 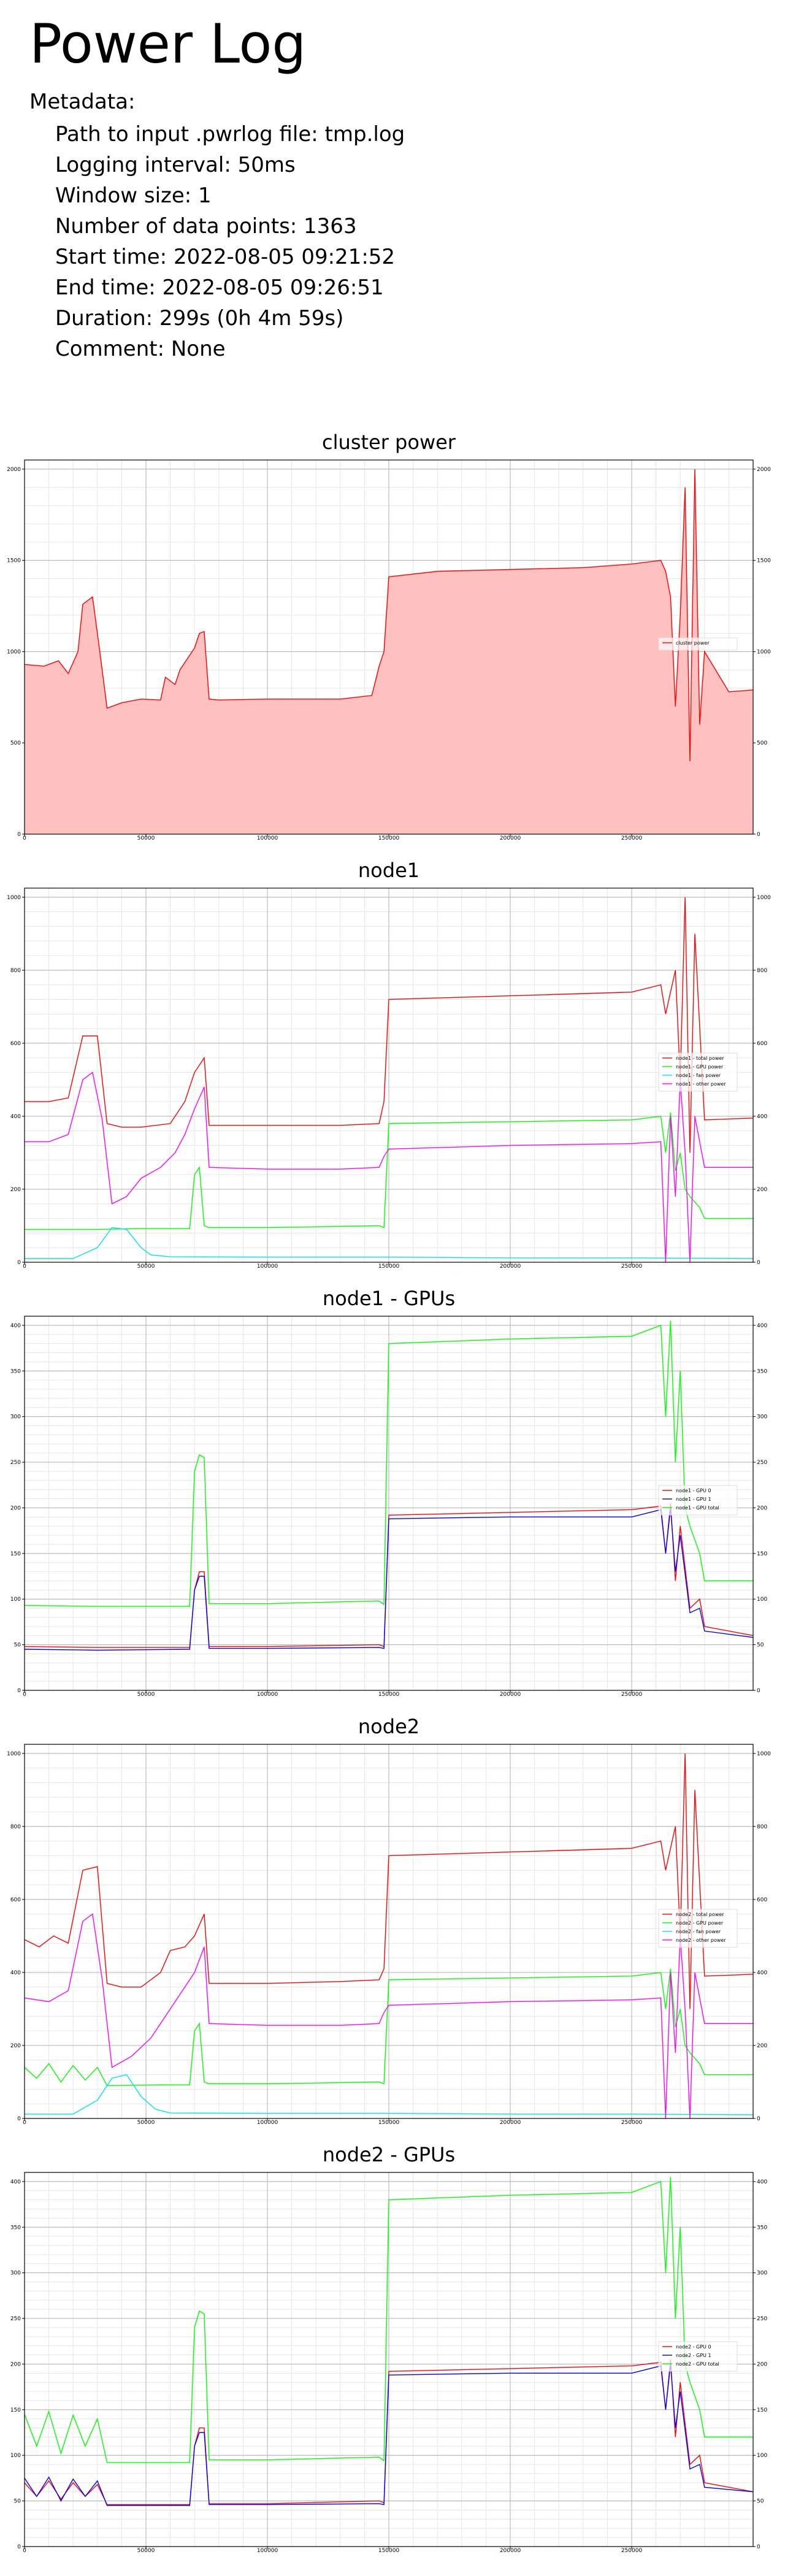 I want to click on legend-entry: node2 - GPU 0, so click(x=693, y=2347).